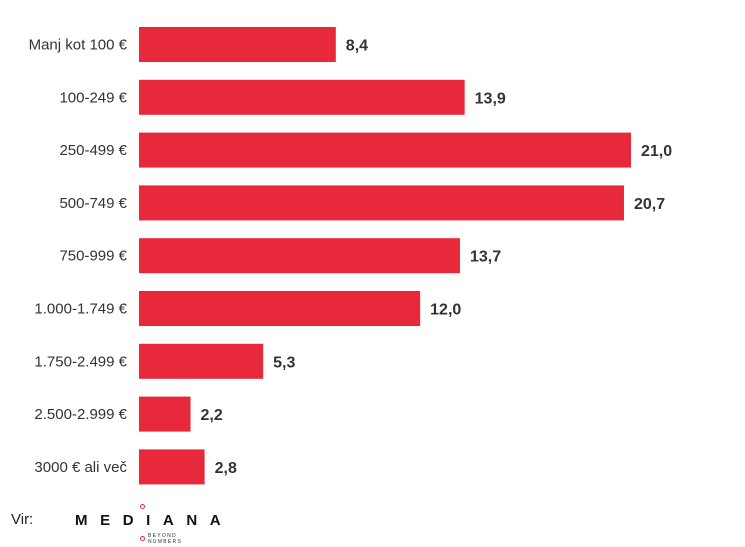 The width and height of the screenshot is (745, 547). What do you see at coordinates (80, 309) in the screenshot?
I see `category-label: 1.000-1.749 €` at bounding box center [80, 309].